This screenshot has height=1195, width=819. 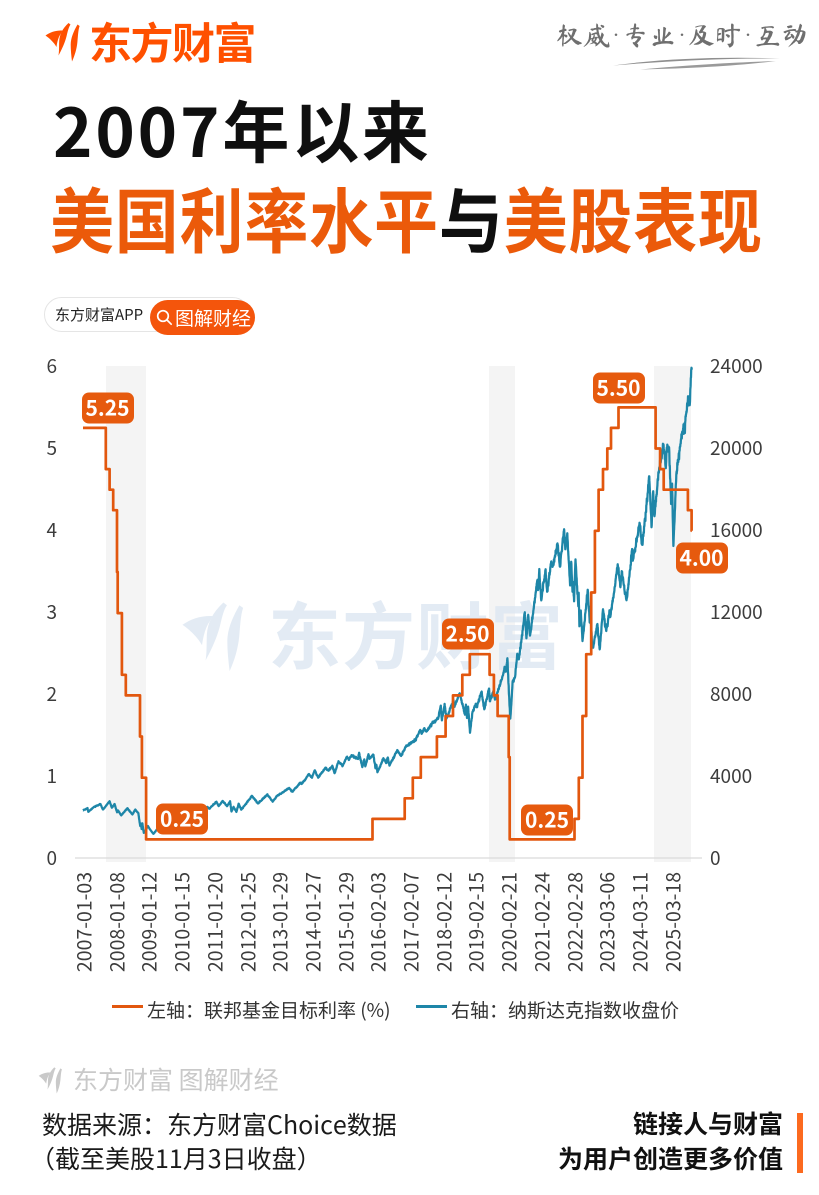 I want to click on svg-text: 东方财富, so click(x=416, y=632).